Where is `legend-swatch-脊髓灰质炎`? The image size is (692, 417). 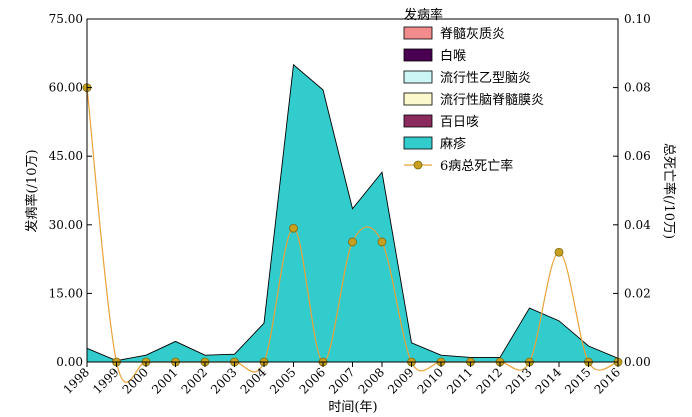 legend-swatch-脊髓灰质炎 is located at coordinates (418, 33).